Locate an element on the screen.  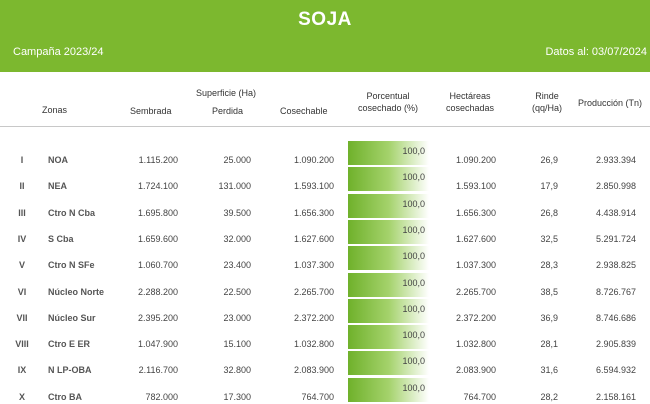
col-header-hectareas-line2: cosechadas is located at coordinates (470, 108).